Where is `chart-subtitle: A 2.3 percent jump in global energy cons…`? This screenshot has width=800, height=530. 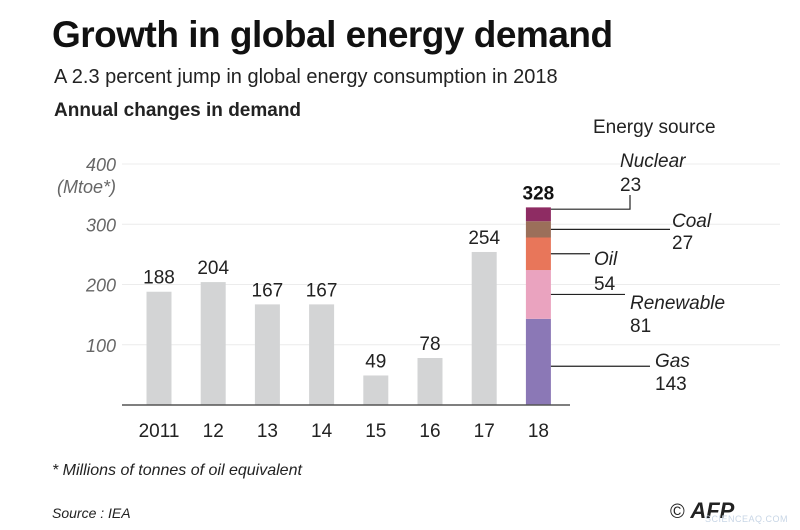
chart-subtitle: A 2.3 percent jump in global energy cons… is located at coordinates (306, 77).